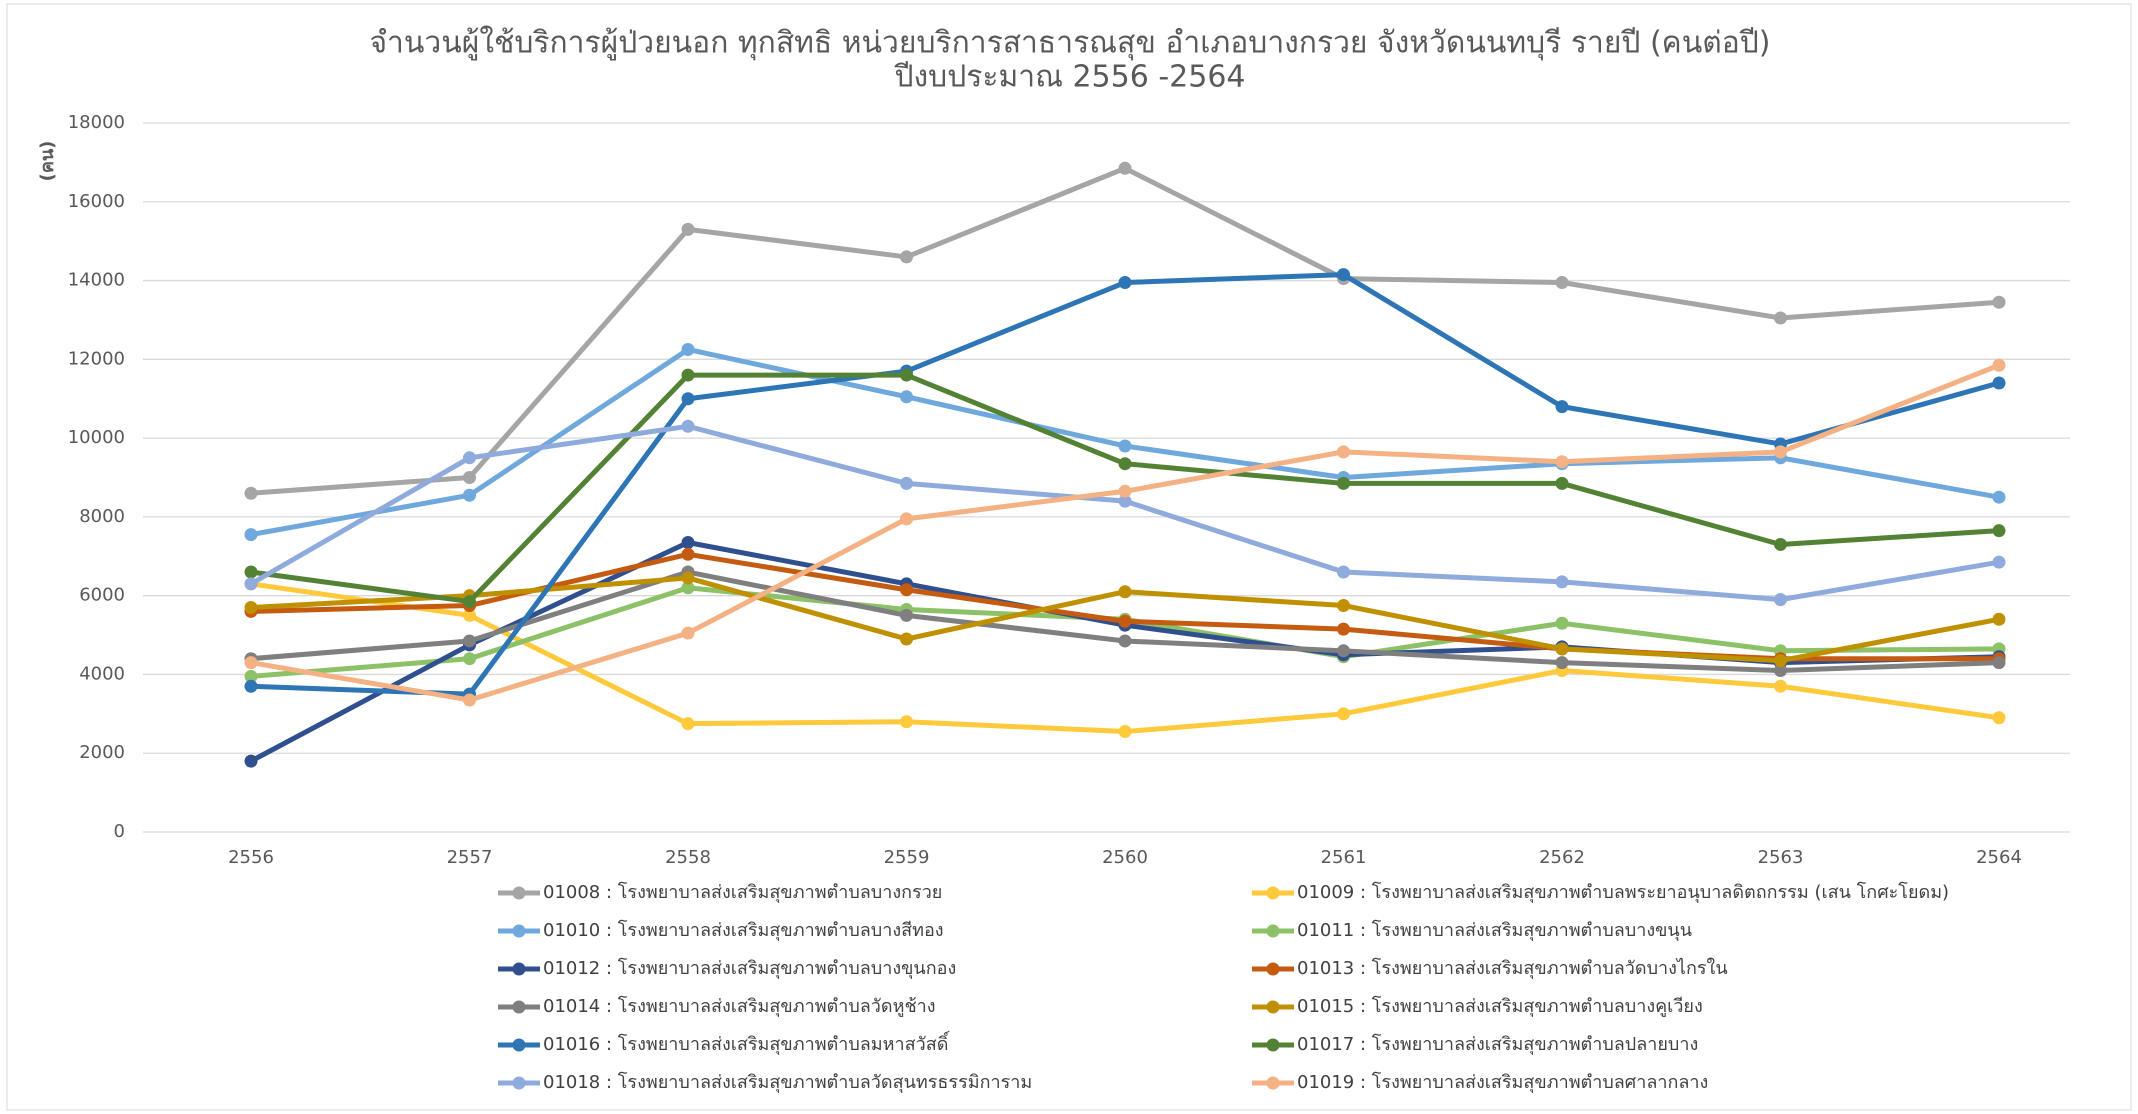 Image resolution: width=2138 pixels, height=1114 pixels. Describe the element at coordinates (96, 280) in the screenshot. I see `y-tick-label: 14000` at that location.